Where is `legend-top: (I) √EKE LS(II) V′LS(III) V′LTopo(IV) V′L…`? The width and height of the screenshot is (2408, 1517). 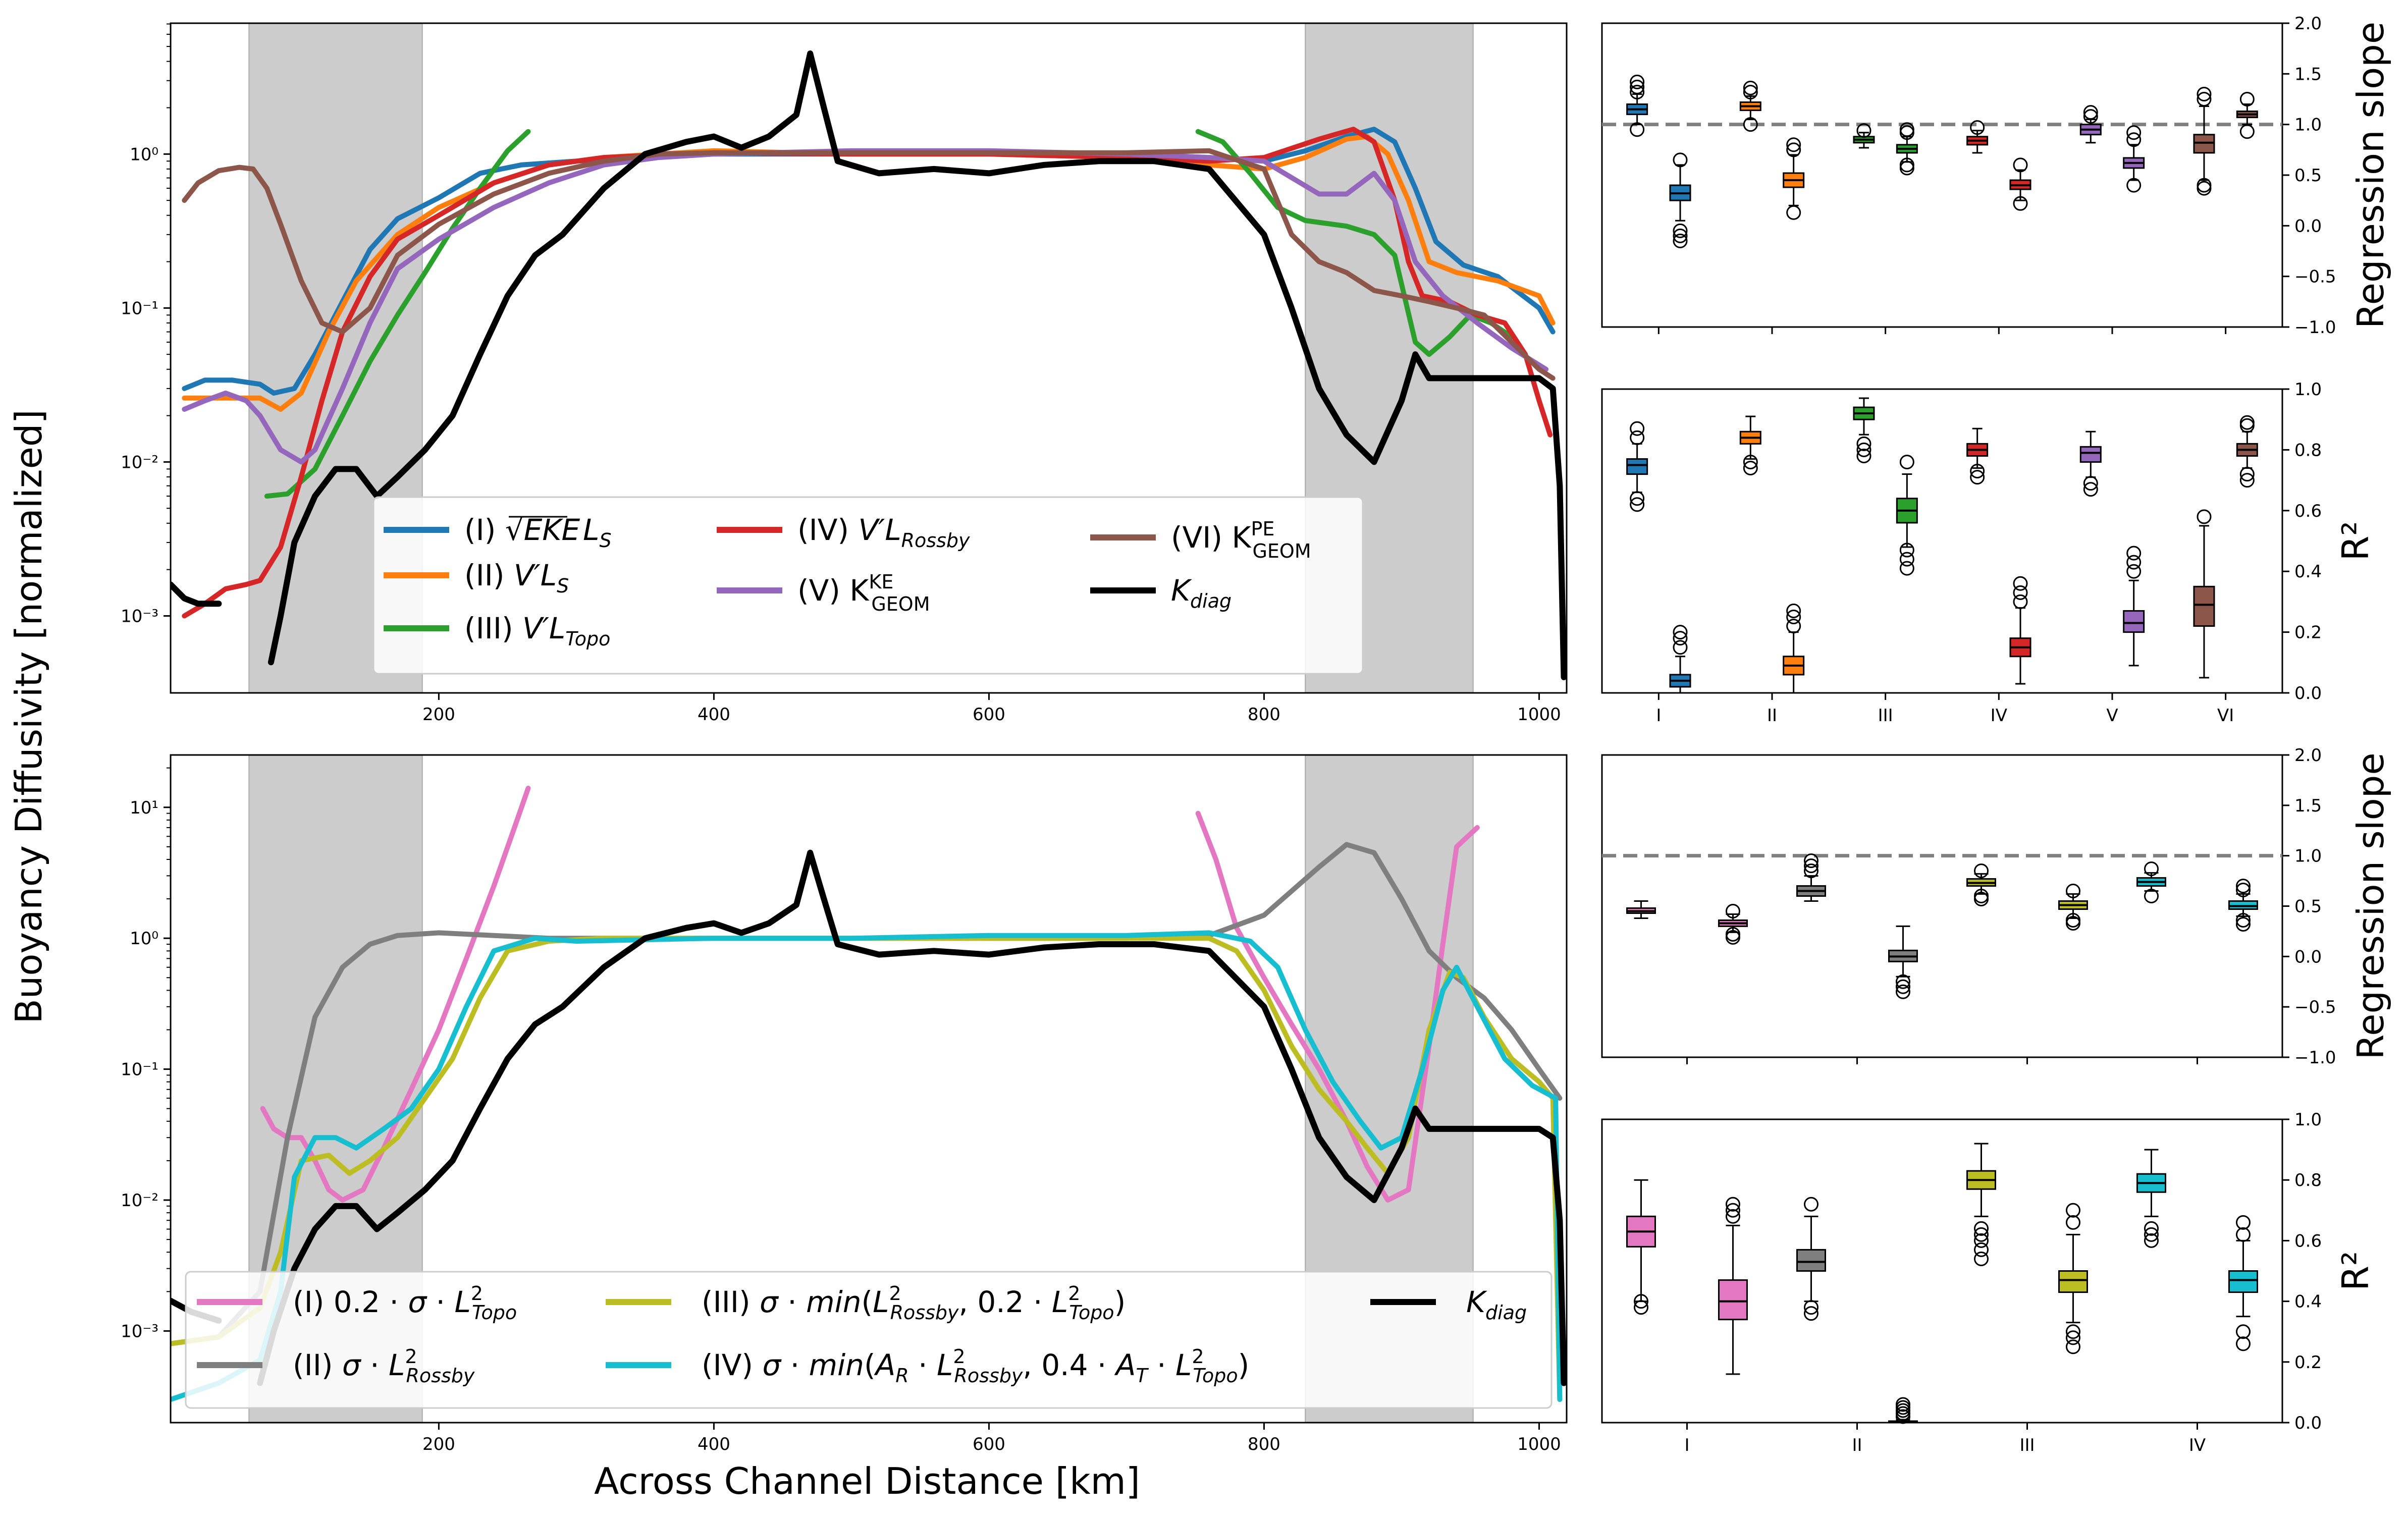
legend-top: (I) √EKE LS(II) V′LS(III) V′LTopo(IV) V′L… is located at coordinates (868, 586).